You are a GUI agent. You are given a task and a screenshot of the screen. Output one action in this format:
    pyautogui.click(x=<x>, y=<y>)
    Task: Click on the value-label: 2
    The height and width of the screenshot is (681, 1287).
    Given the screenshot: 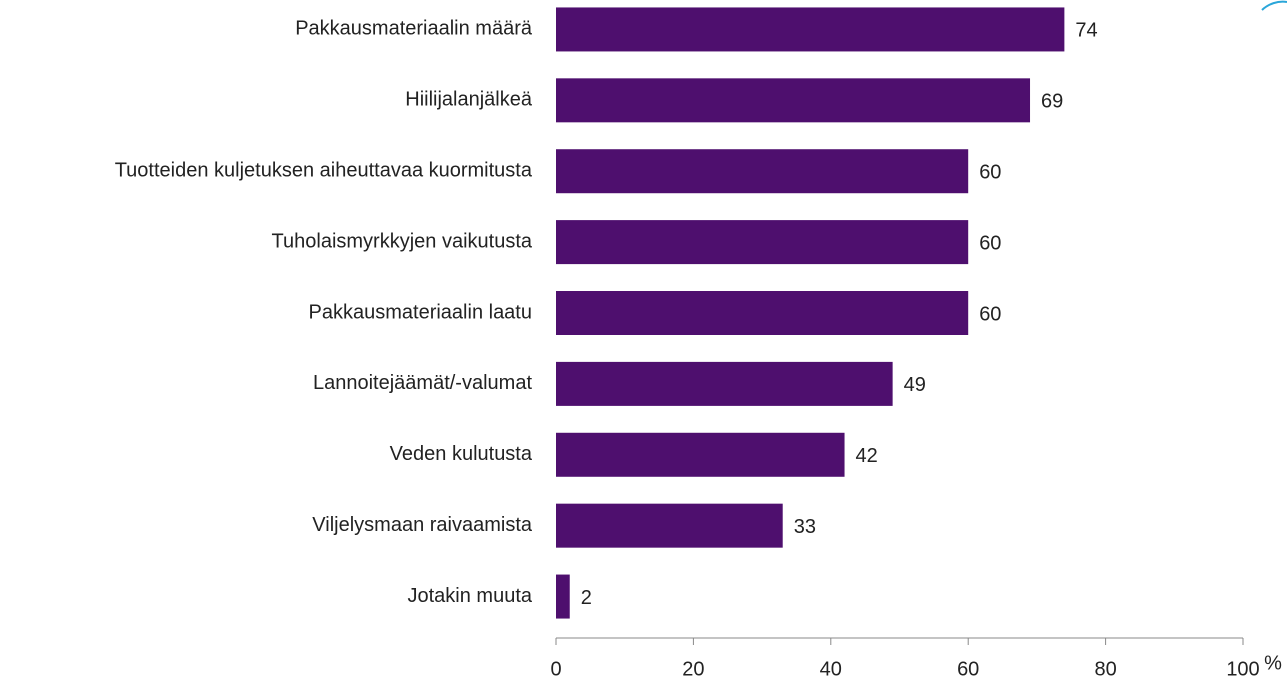 What is the action you would take?
    pyautogui.click(x=586, y=598)
    